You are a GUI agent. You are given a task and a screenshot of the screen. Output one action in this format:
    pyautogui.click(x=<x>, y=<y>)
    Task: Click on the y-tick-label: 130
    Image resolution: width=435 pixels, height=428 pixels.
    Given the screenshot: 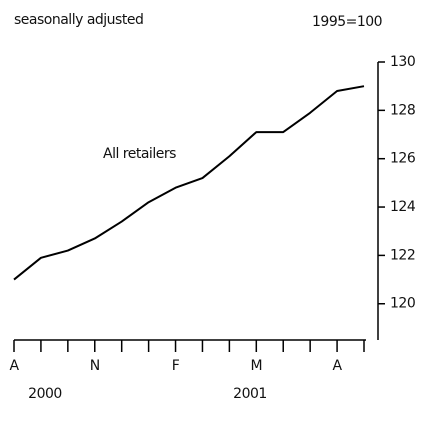 What is the action you would take?
    pyautogui.click(x=402, y=62)
    